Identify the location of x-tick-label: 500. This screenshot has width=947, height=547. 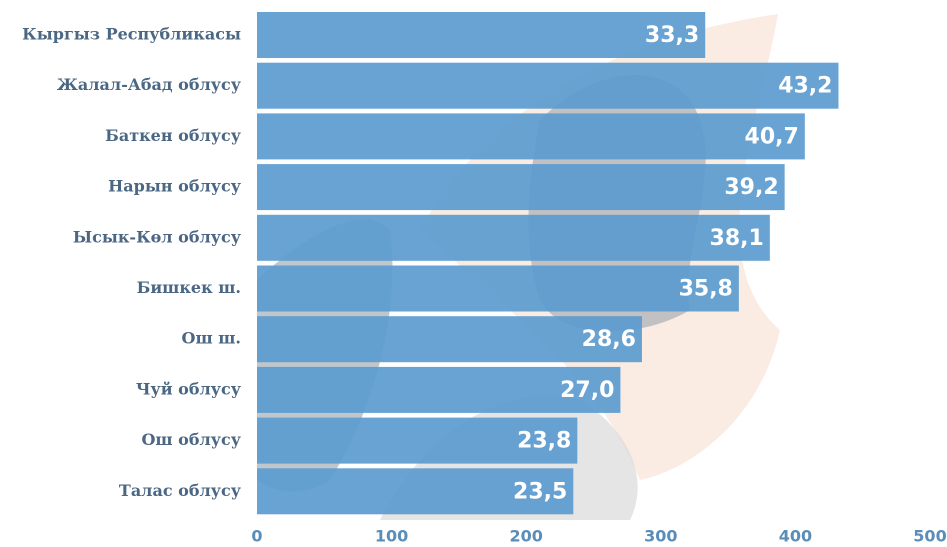
(929, 536).